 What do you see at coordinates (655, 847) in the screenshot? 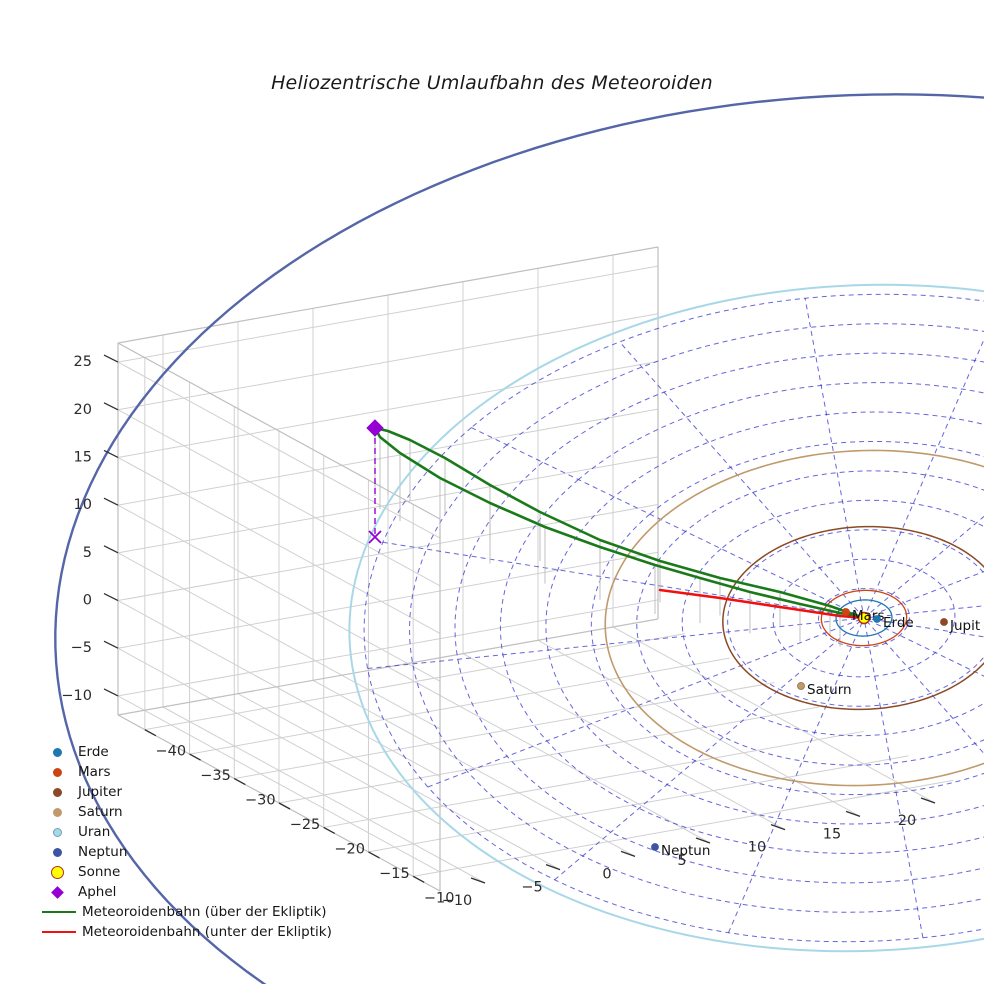
I see `marker-neptun` at bounding box center [655, 847].